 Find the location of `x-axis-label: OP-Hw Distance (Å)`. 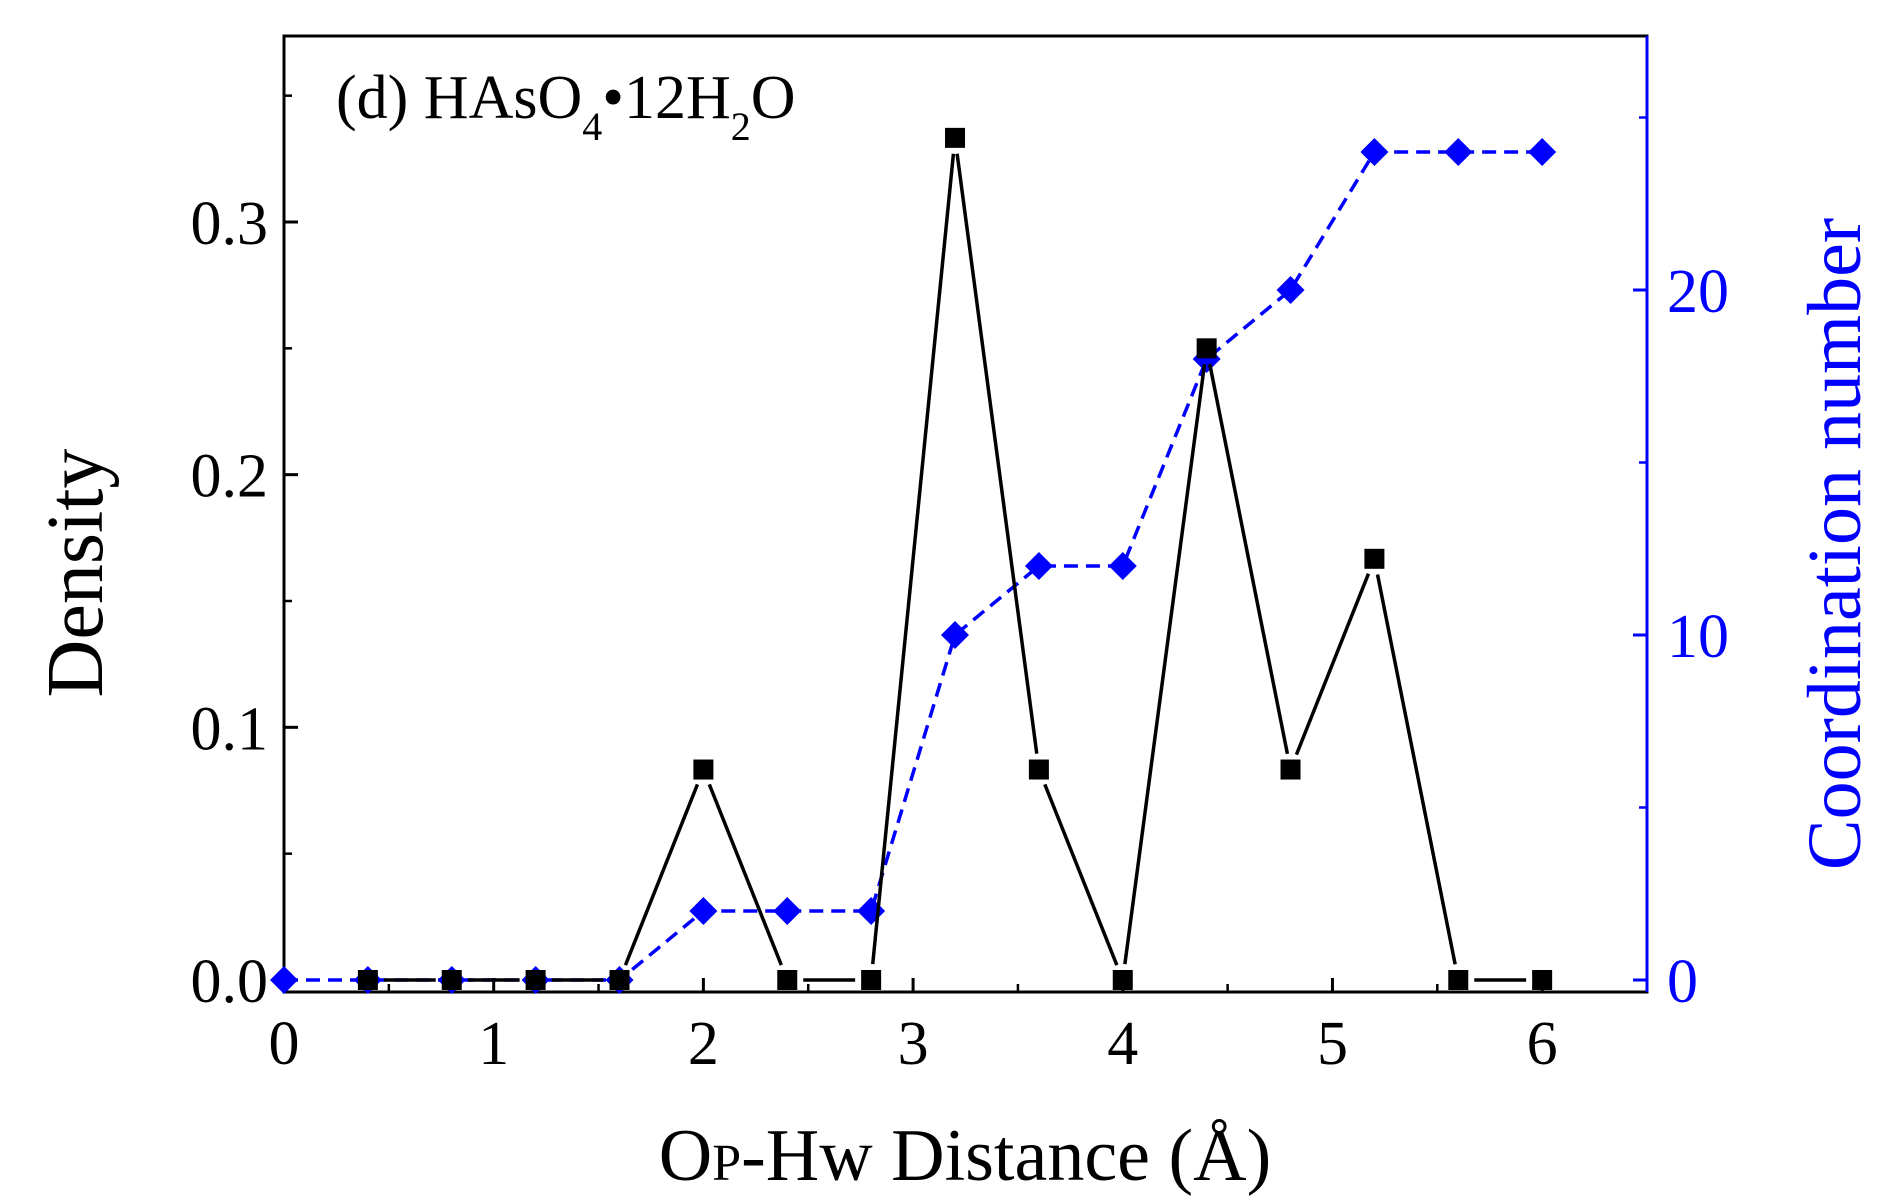

x-axis-label: OP-Hw Distance (Å) is located at coordinates (965, 1156).